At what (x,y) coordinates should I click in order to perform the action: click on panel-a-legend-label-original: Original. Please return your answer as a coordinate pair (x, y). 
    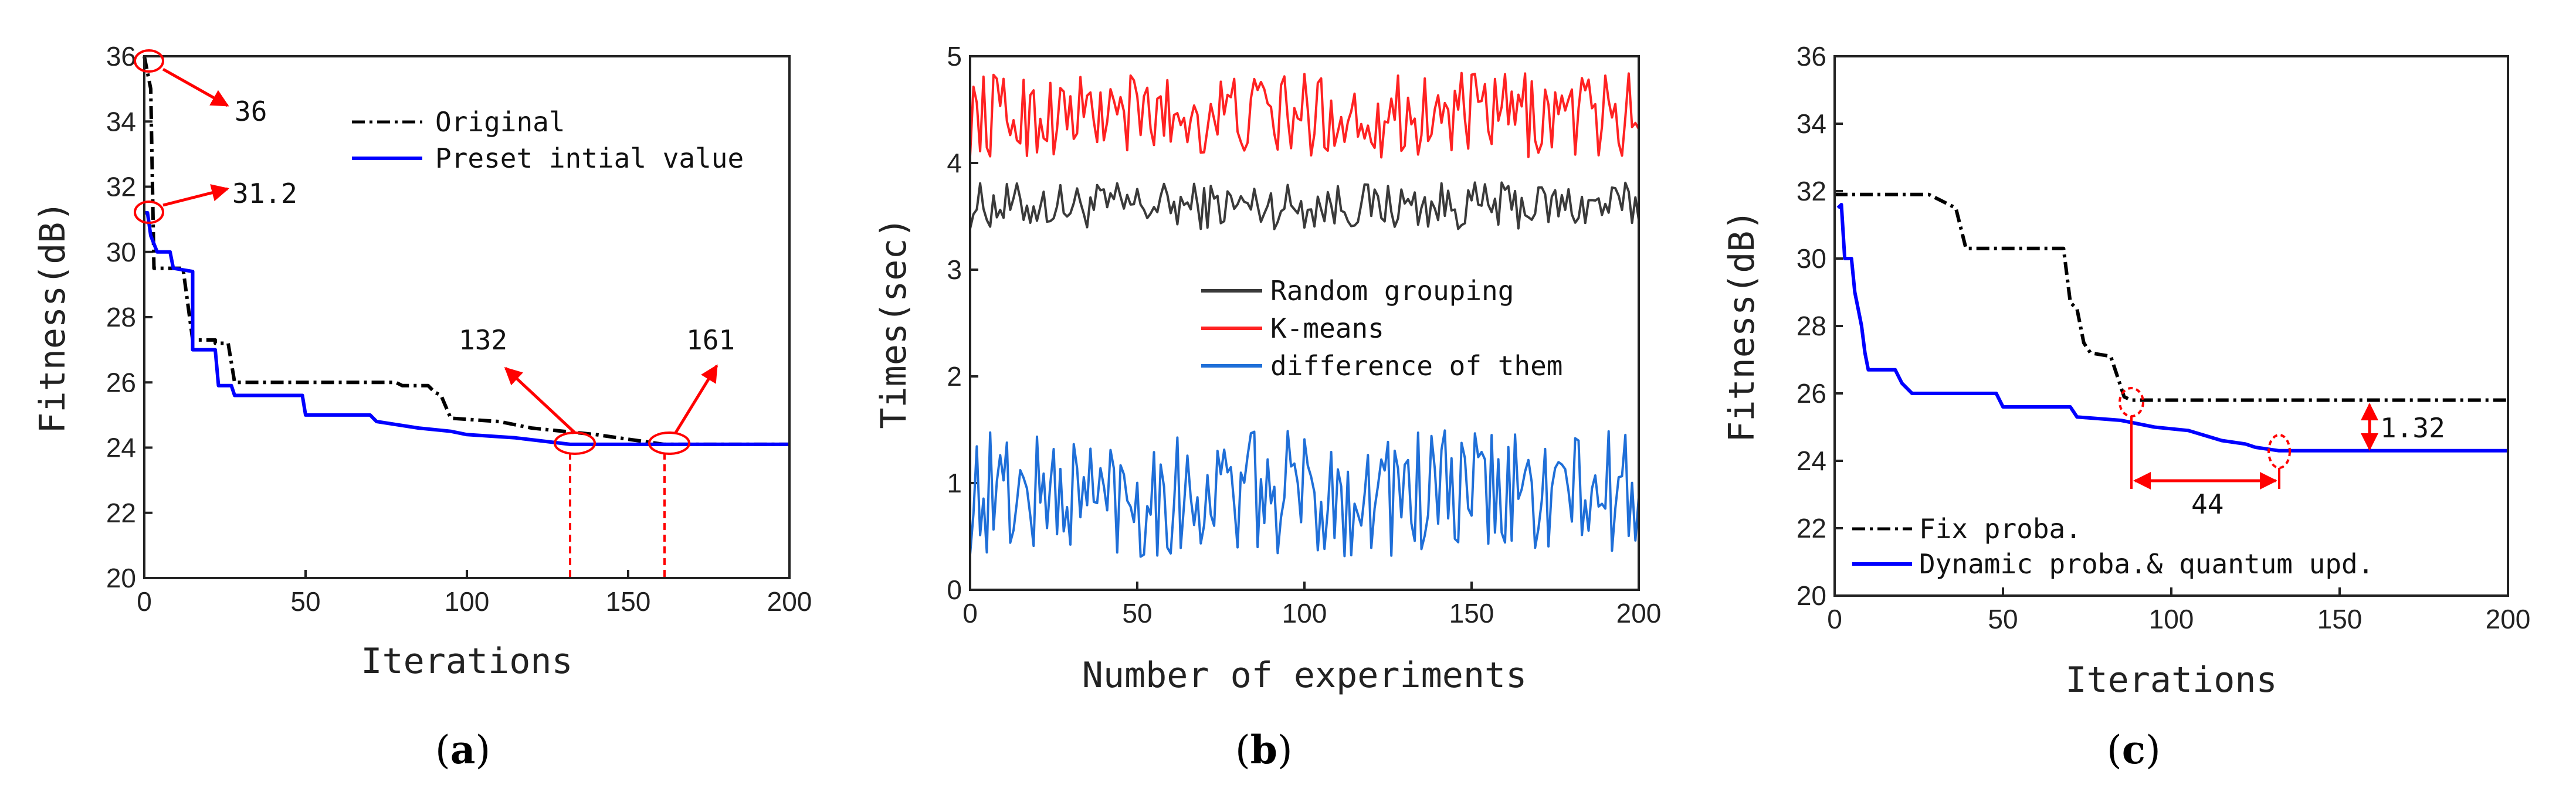
    Looking at the image, I should click on (500, 122).